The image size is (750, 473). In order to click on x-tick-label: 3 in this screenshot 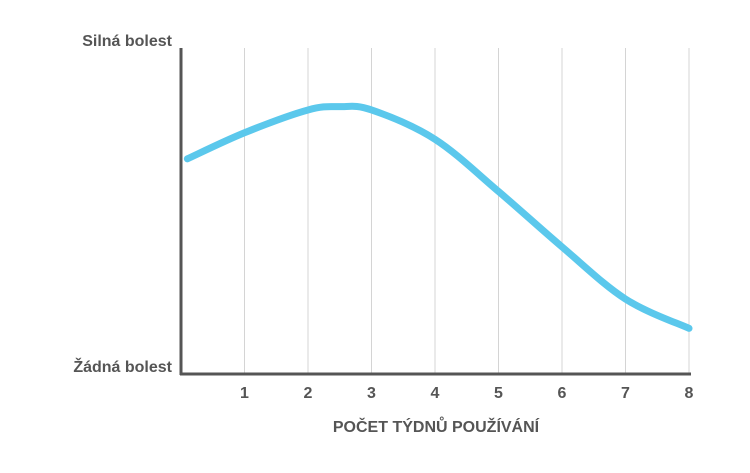, I will do `click(371, 393)`.